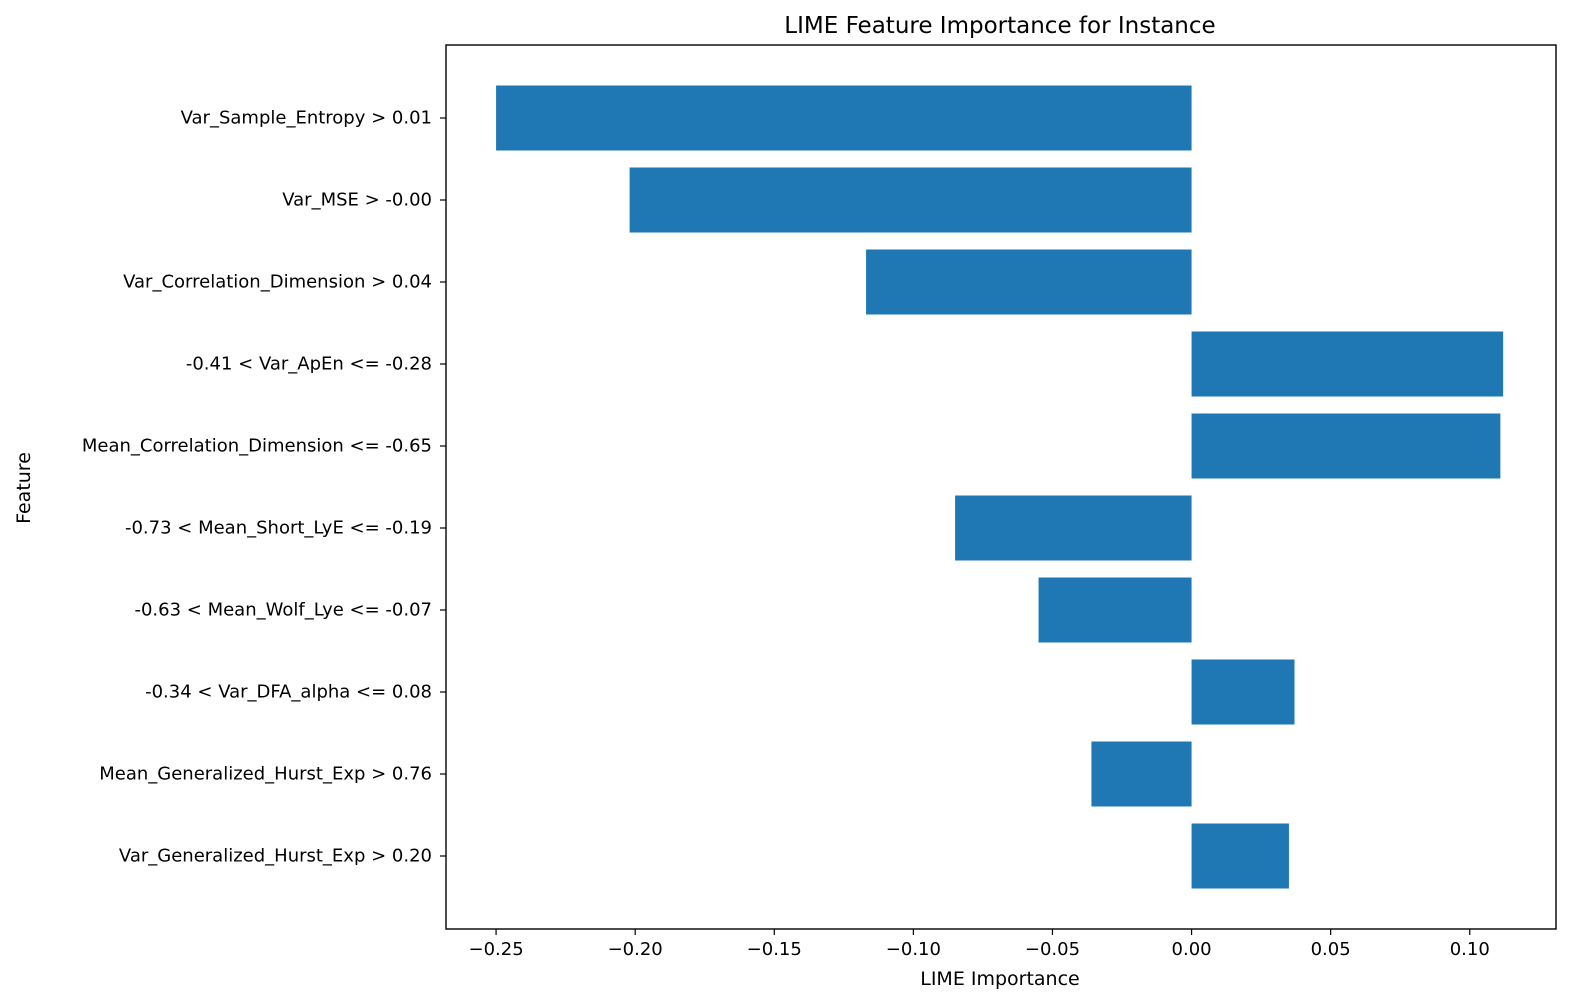  I want to click on x-tick-label-5: 0.00, so click(1192, 949).